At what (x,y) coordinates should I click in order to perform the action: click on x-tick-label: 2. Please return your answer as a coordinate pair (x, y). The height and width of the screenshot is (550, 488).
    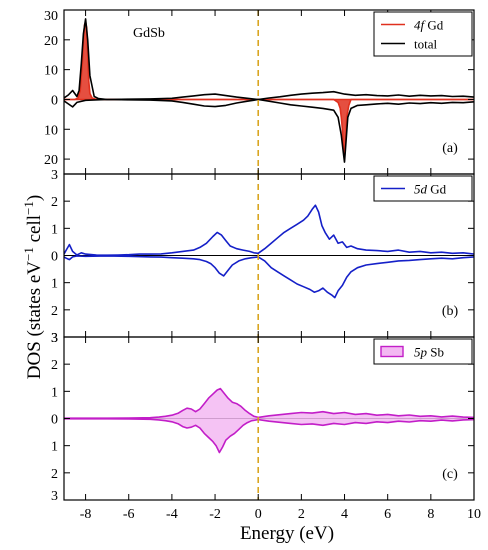
    Looking at the image, I should click on (301, 514).